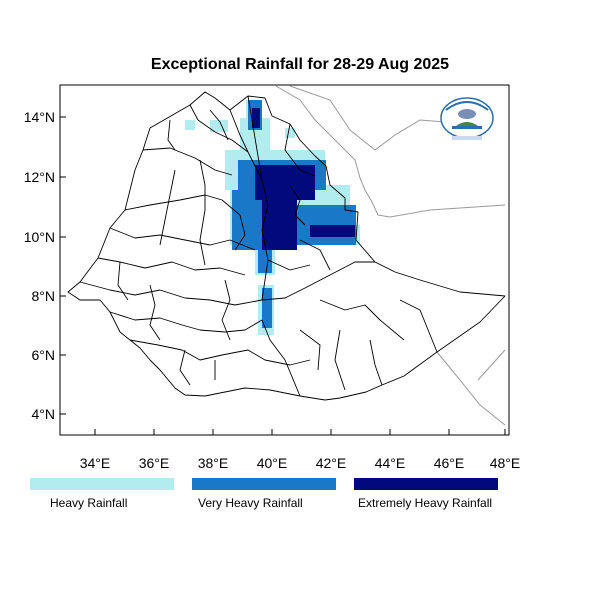 The image size is (600, 600). I want to click on y-tick-labels: 14°N 12°N 10°N 8°N 6°N 4°N, so click(39, 265).